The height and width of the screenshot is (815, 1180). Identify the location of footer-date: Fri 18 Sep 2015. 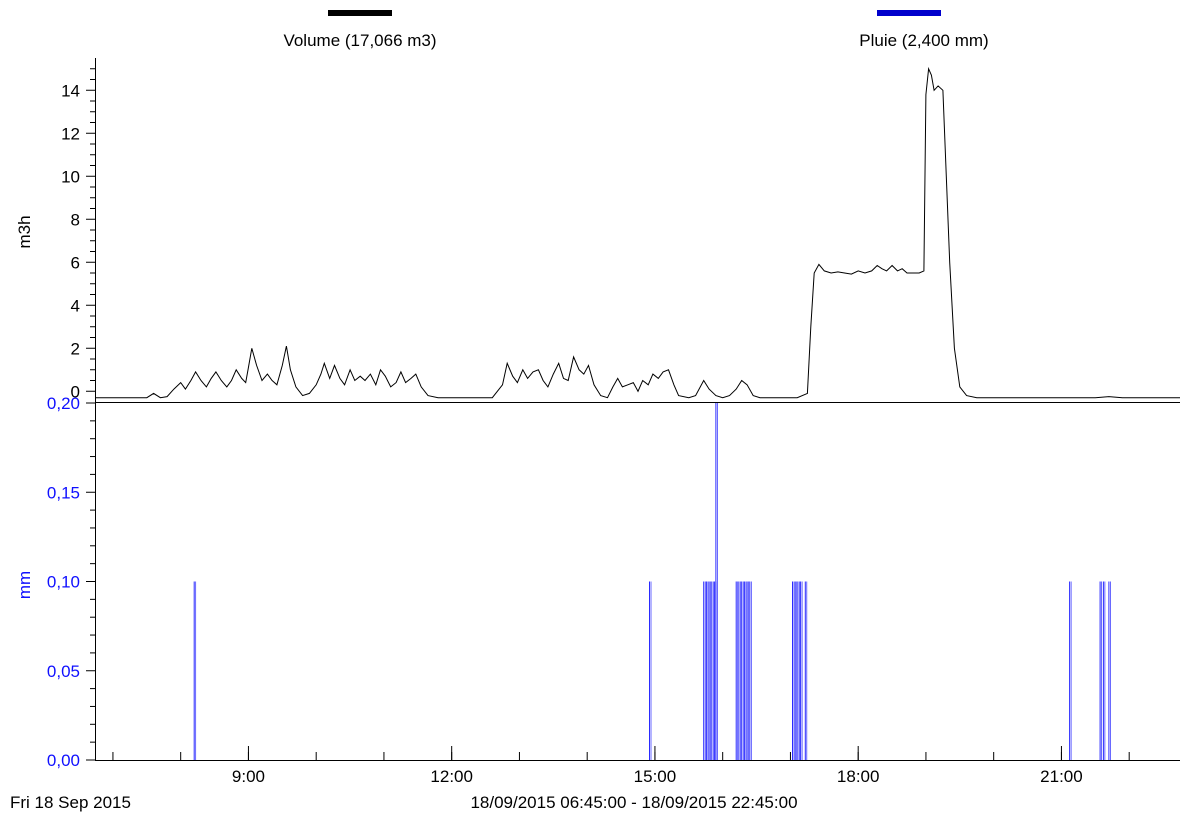
(70, 802).